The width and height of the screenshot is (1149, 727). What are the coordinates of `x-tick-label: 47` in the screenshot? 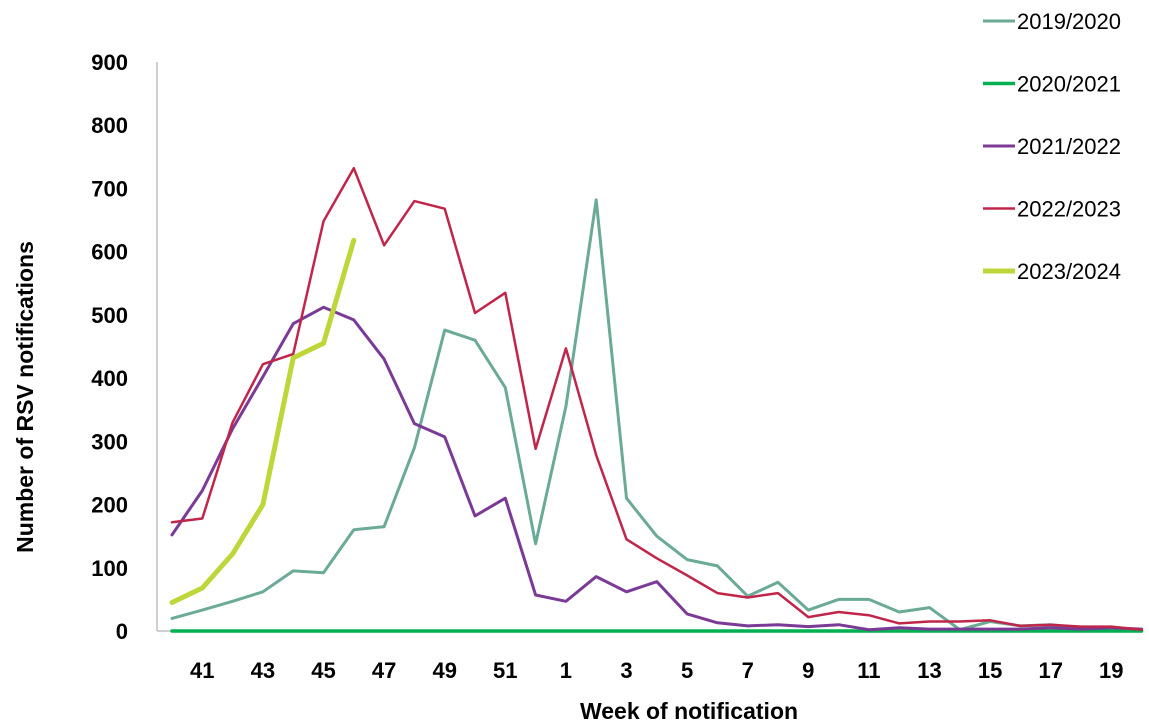 It's located at (384, 670).